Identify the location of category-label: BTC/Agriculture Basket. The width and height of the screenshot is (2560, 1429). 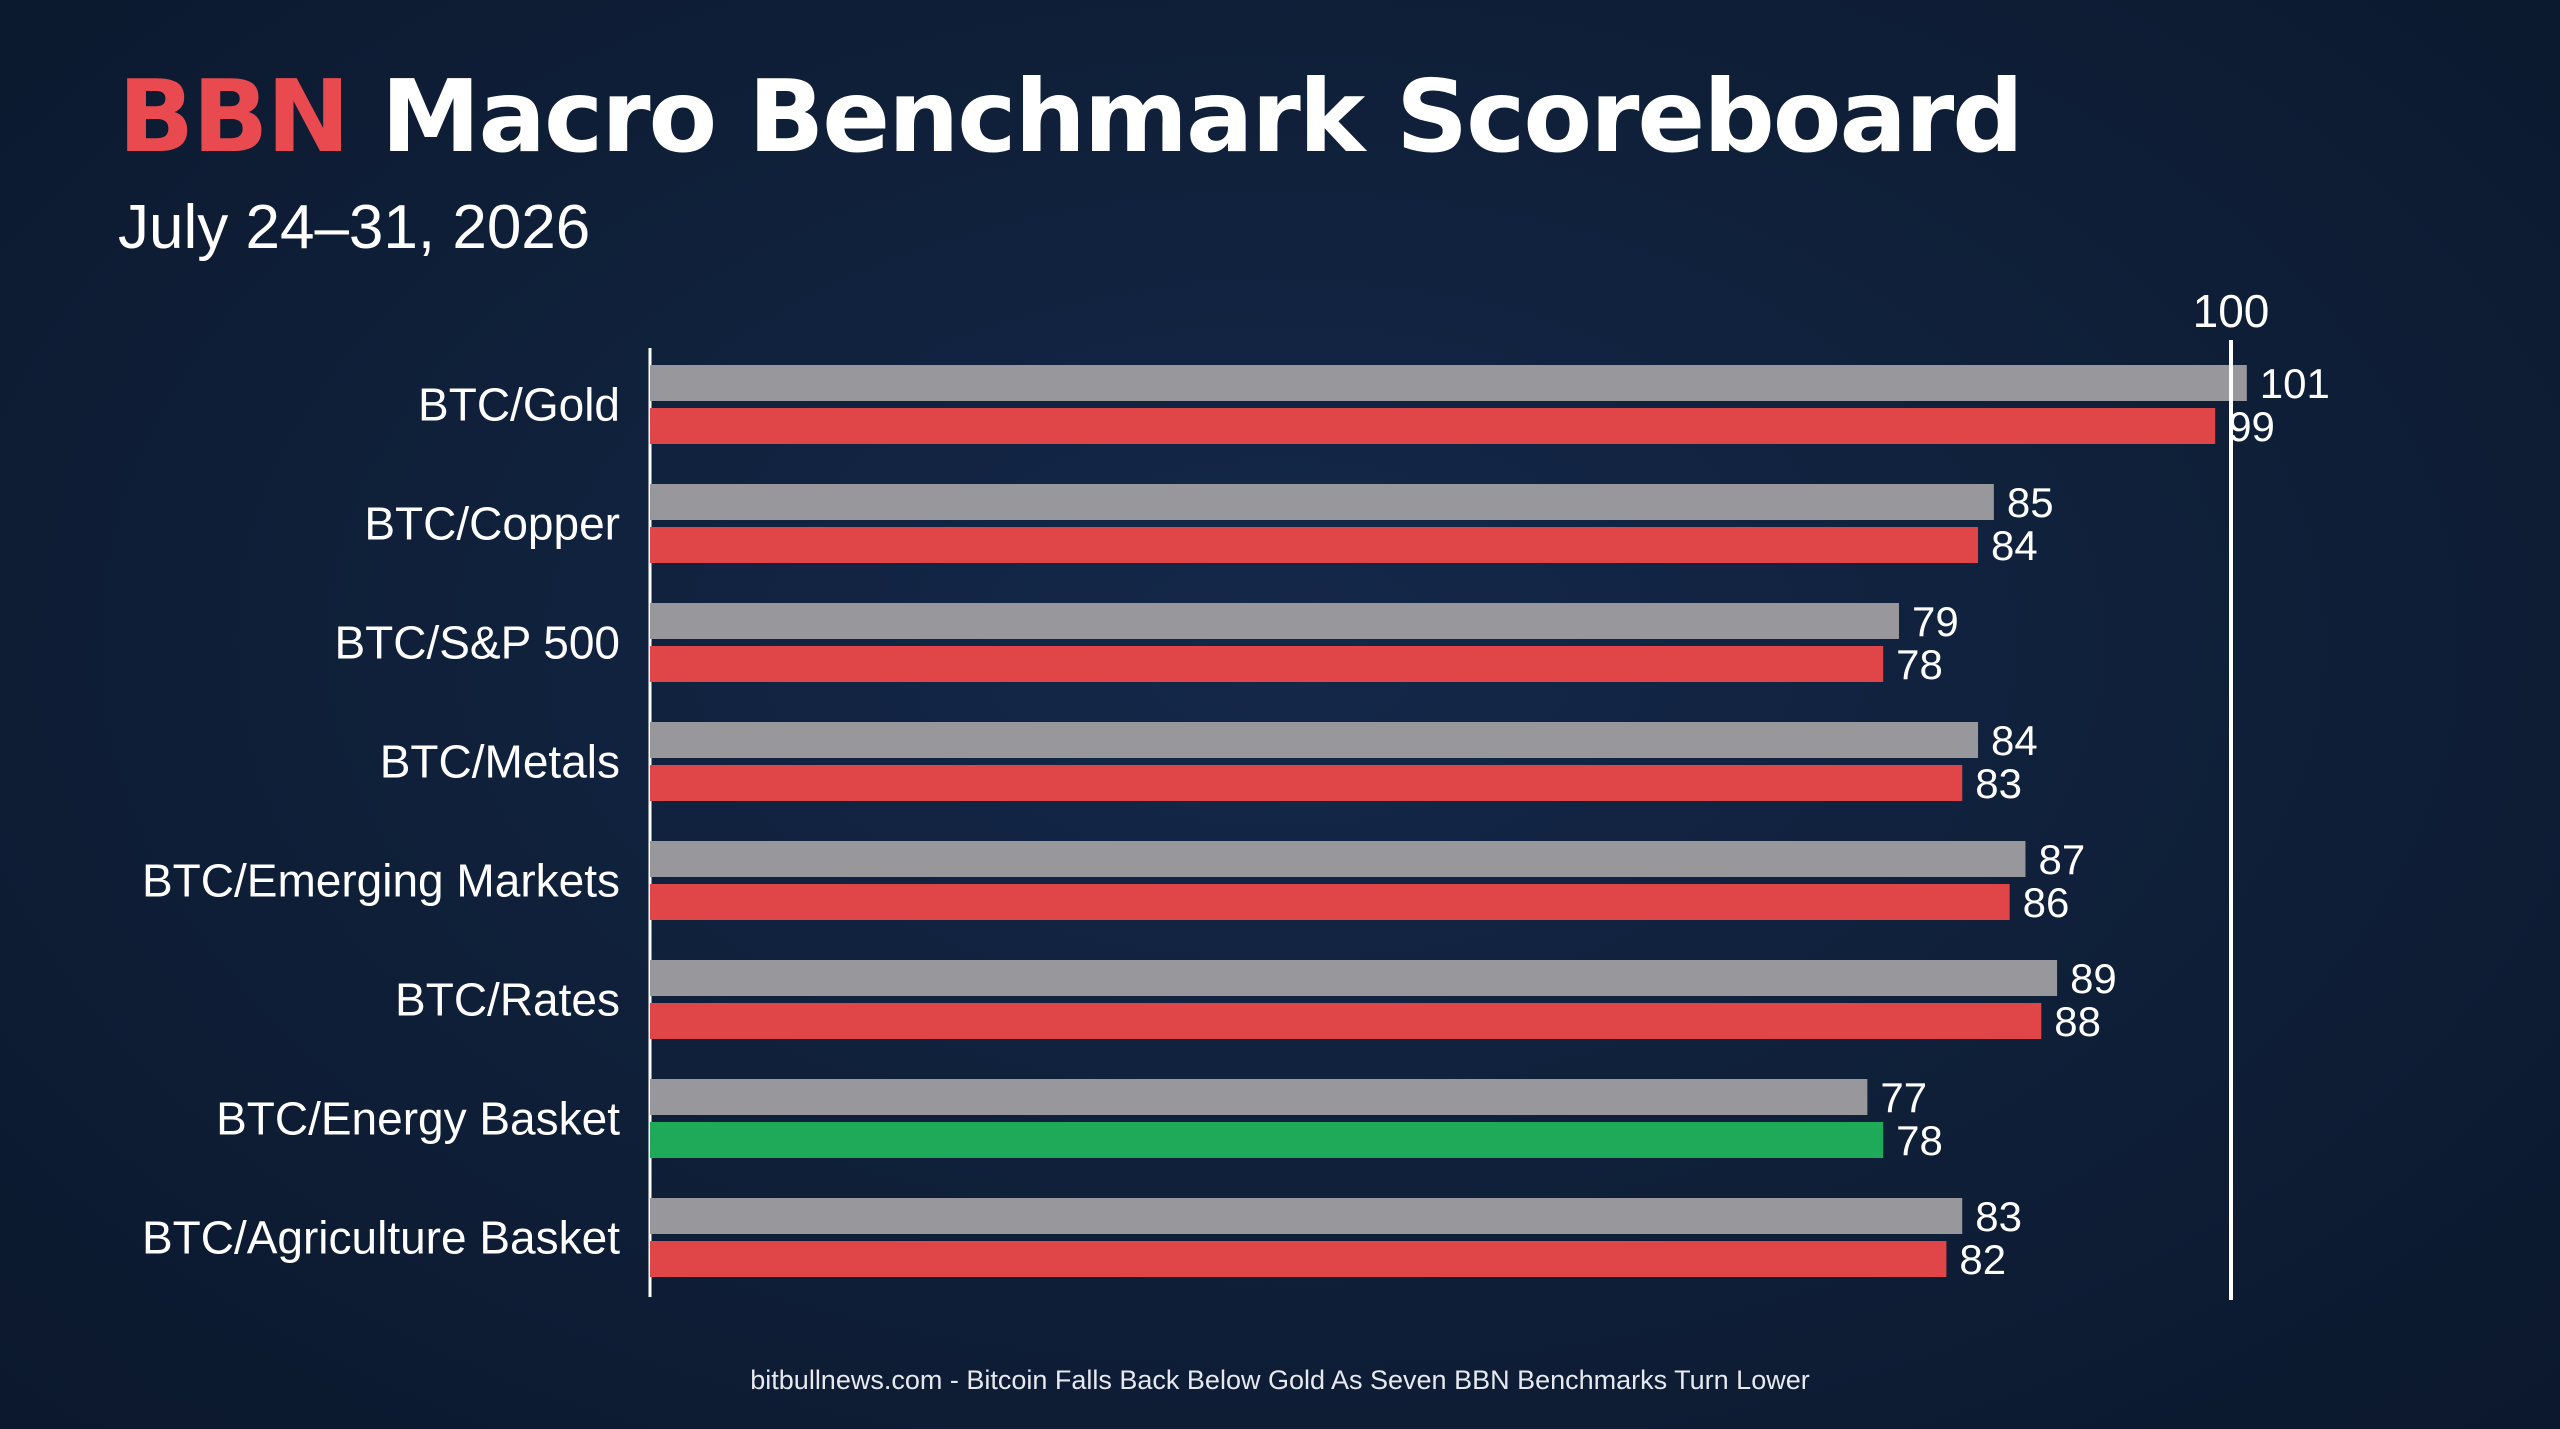
(381, 1238).